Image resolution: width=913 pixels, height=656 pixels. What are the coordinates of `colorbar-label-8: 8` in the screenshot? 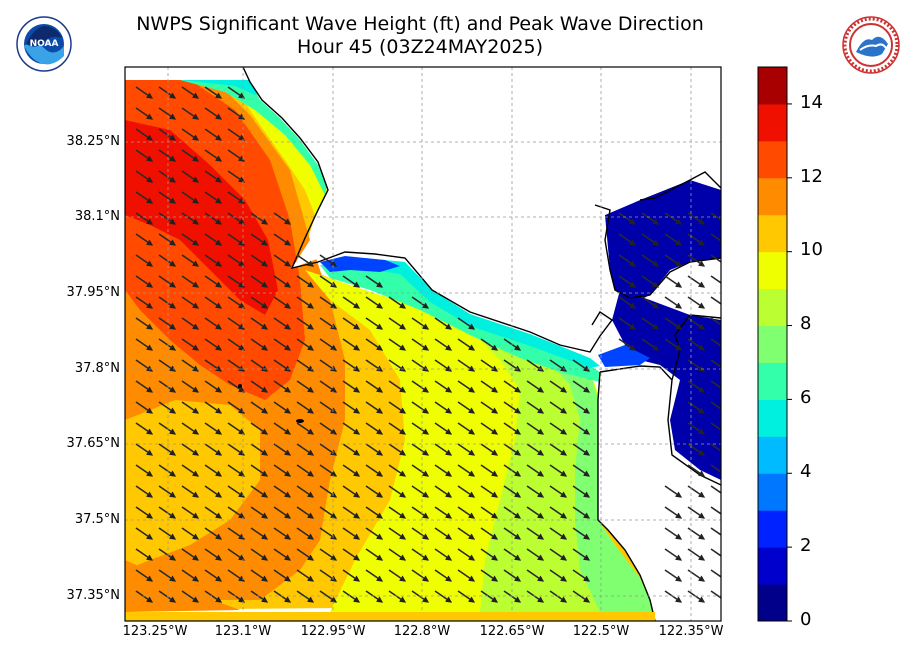 It's located at (806, 323).